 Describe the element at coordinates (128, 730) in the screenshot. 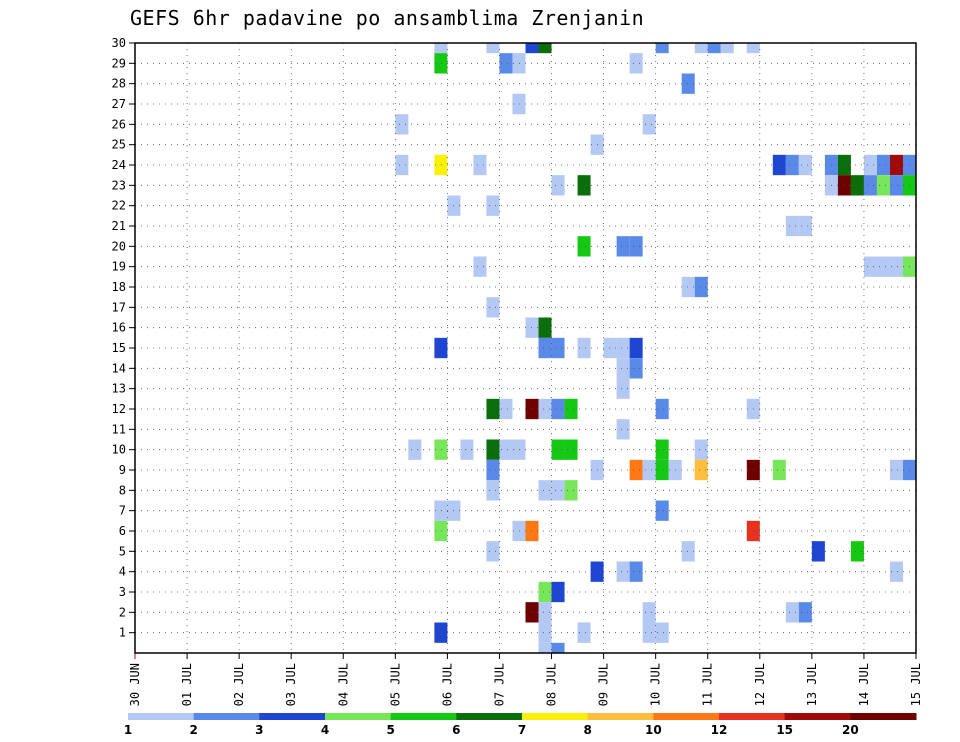

I see `colorbar-label: 1` at that location.